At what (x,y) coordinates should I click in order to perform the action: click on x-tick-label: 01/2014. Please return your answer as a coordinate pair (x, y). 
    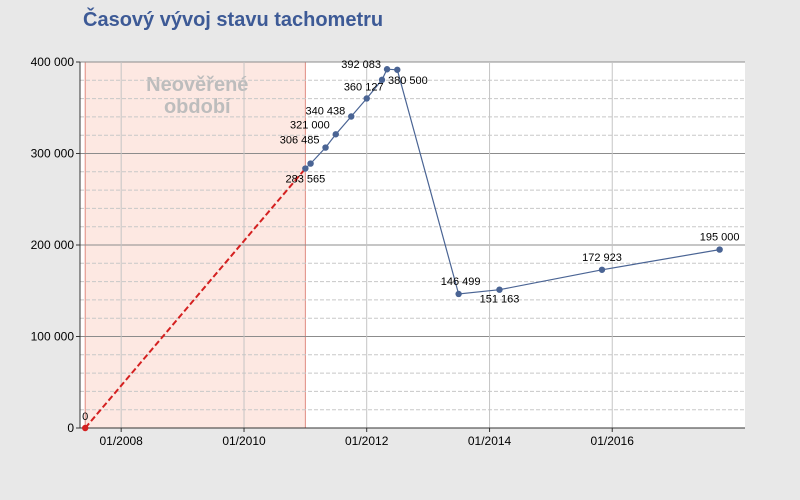
    Looking at the image, I should click on (490, 441).